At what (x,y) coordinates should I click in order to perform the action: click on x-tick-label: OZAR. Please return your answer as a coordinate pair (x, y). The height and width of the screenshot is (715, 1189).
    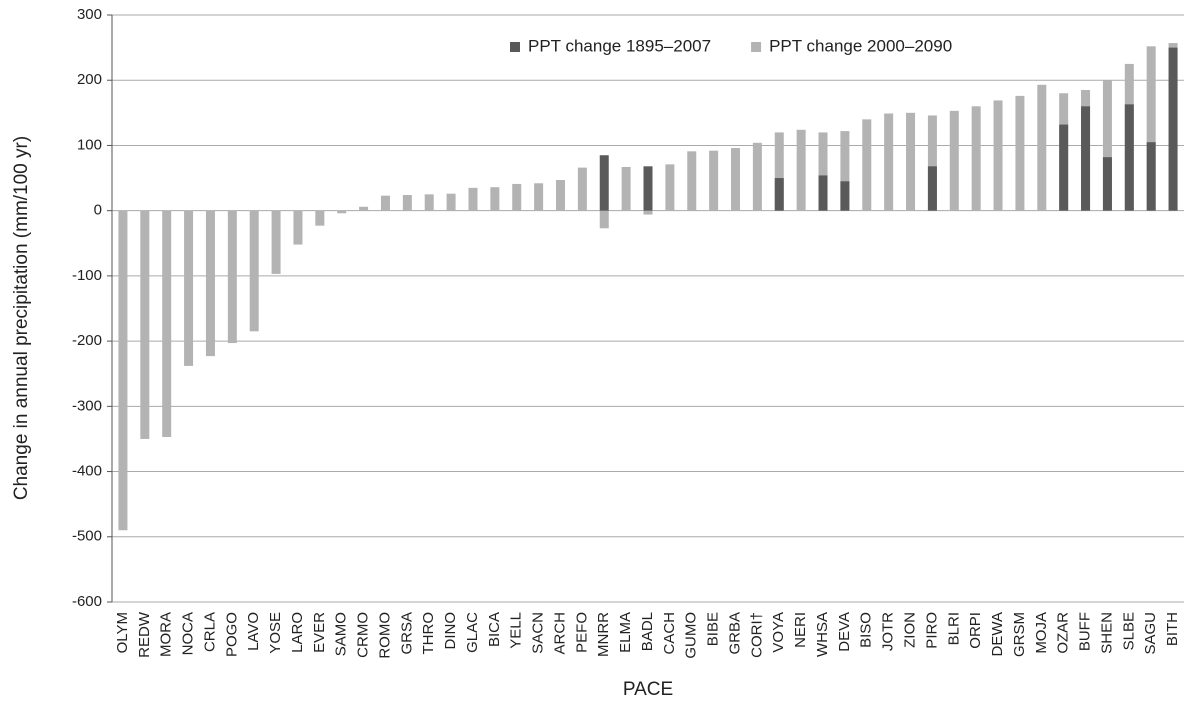
    Looking at the image, I should click on (1063, 633).